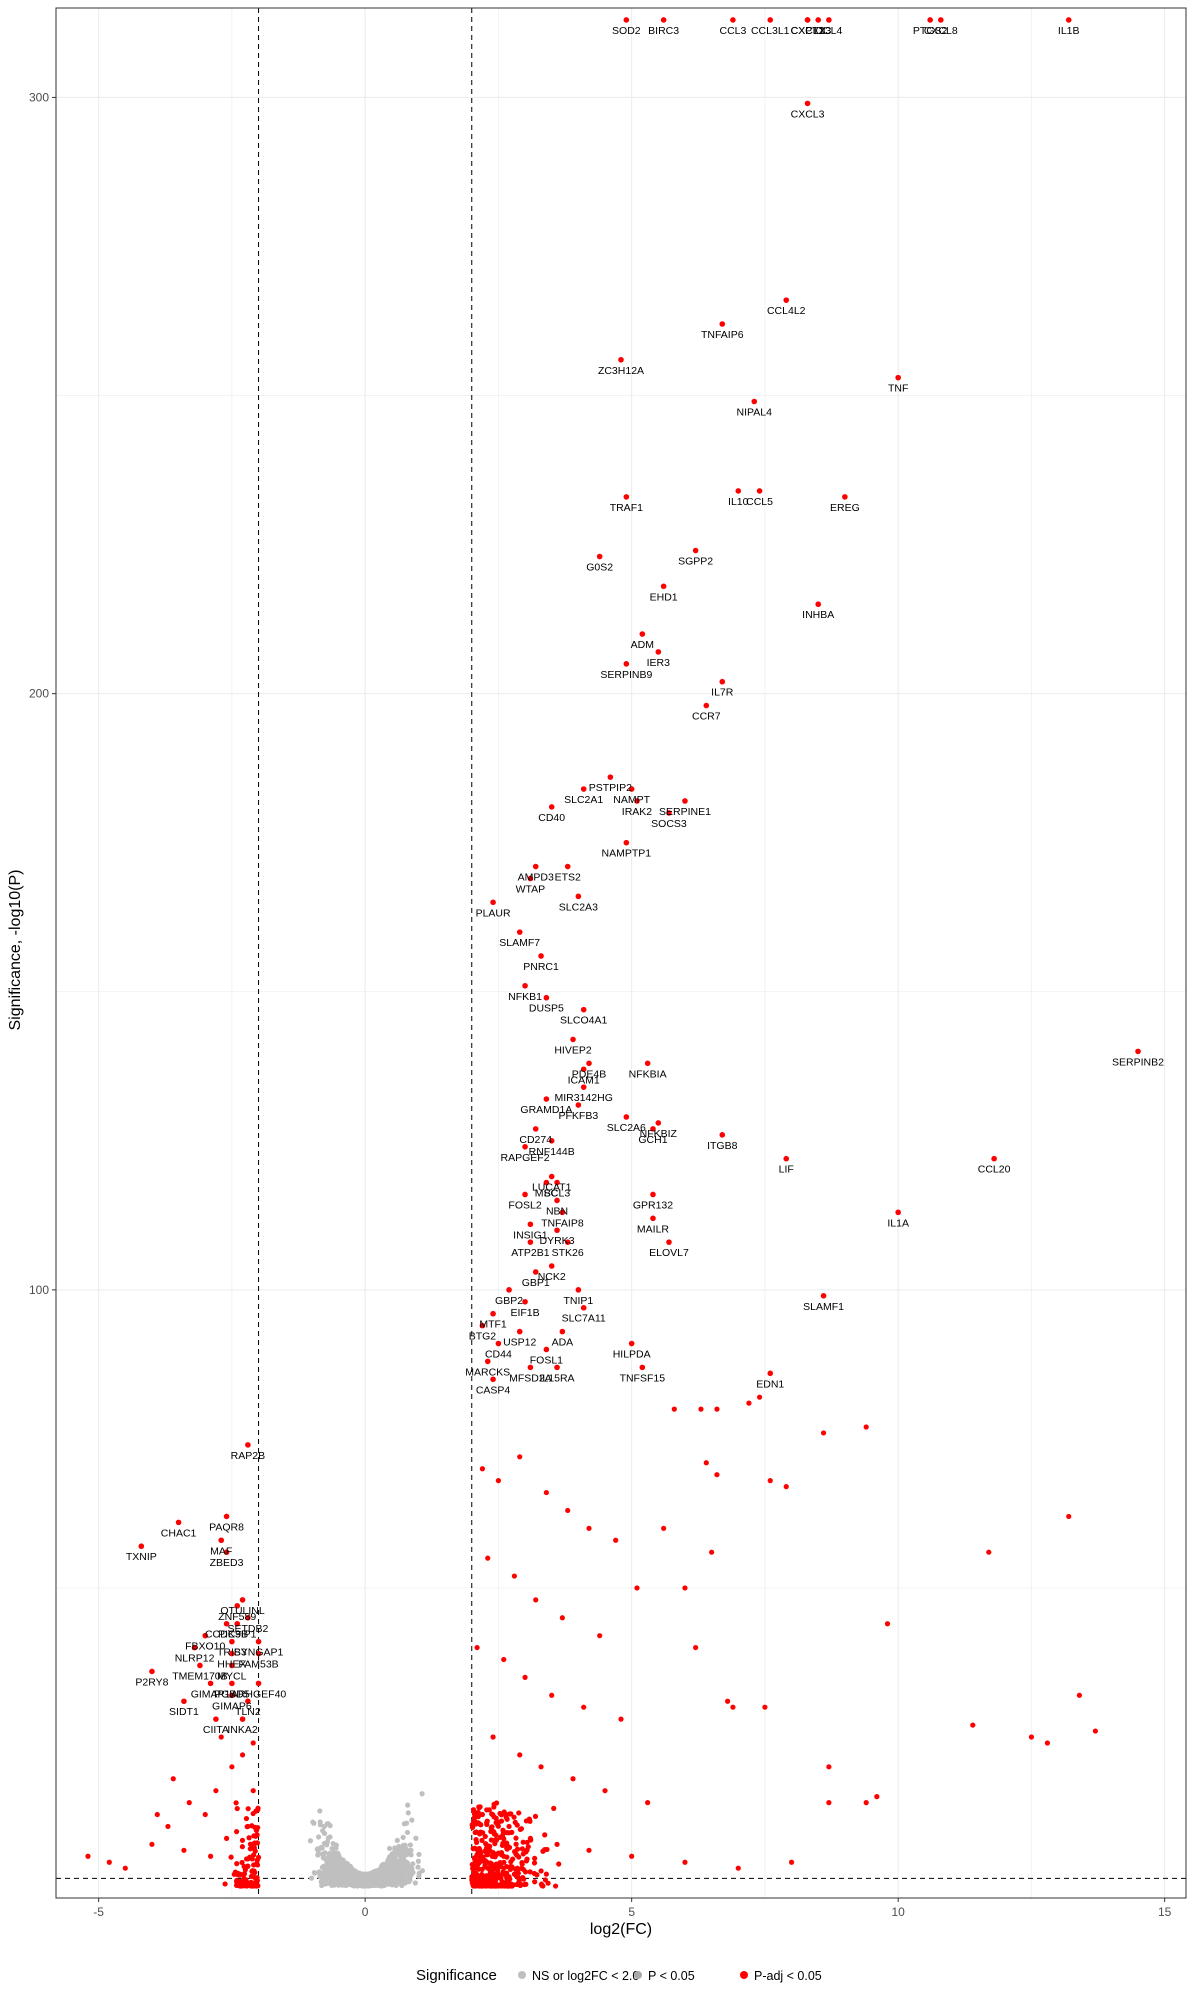  What do you see at coordinates (498, 1355) in the screenshot?
I see `gene-label: CD44` at bounding box center [498, 1355].